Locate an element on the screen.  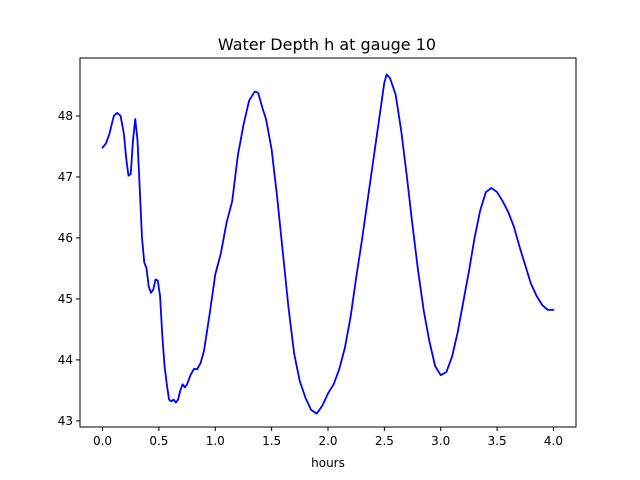
x-tick-label: 0.0 is located at coordinates (102, 441).